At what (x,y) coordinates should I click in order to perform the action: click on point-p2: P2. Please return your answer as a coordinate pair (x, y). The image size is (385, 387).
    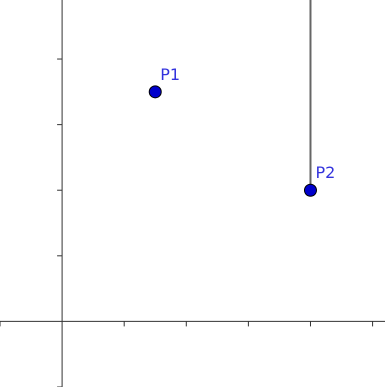
    Looking at the image, I should click on (319, 180).